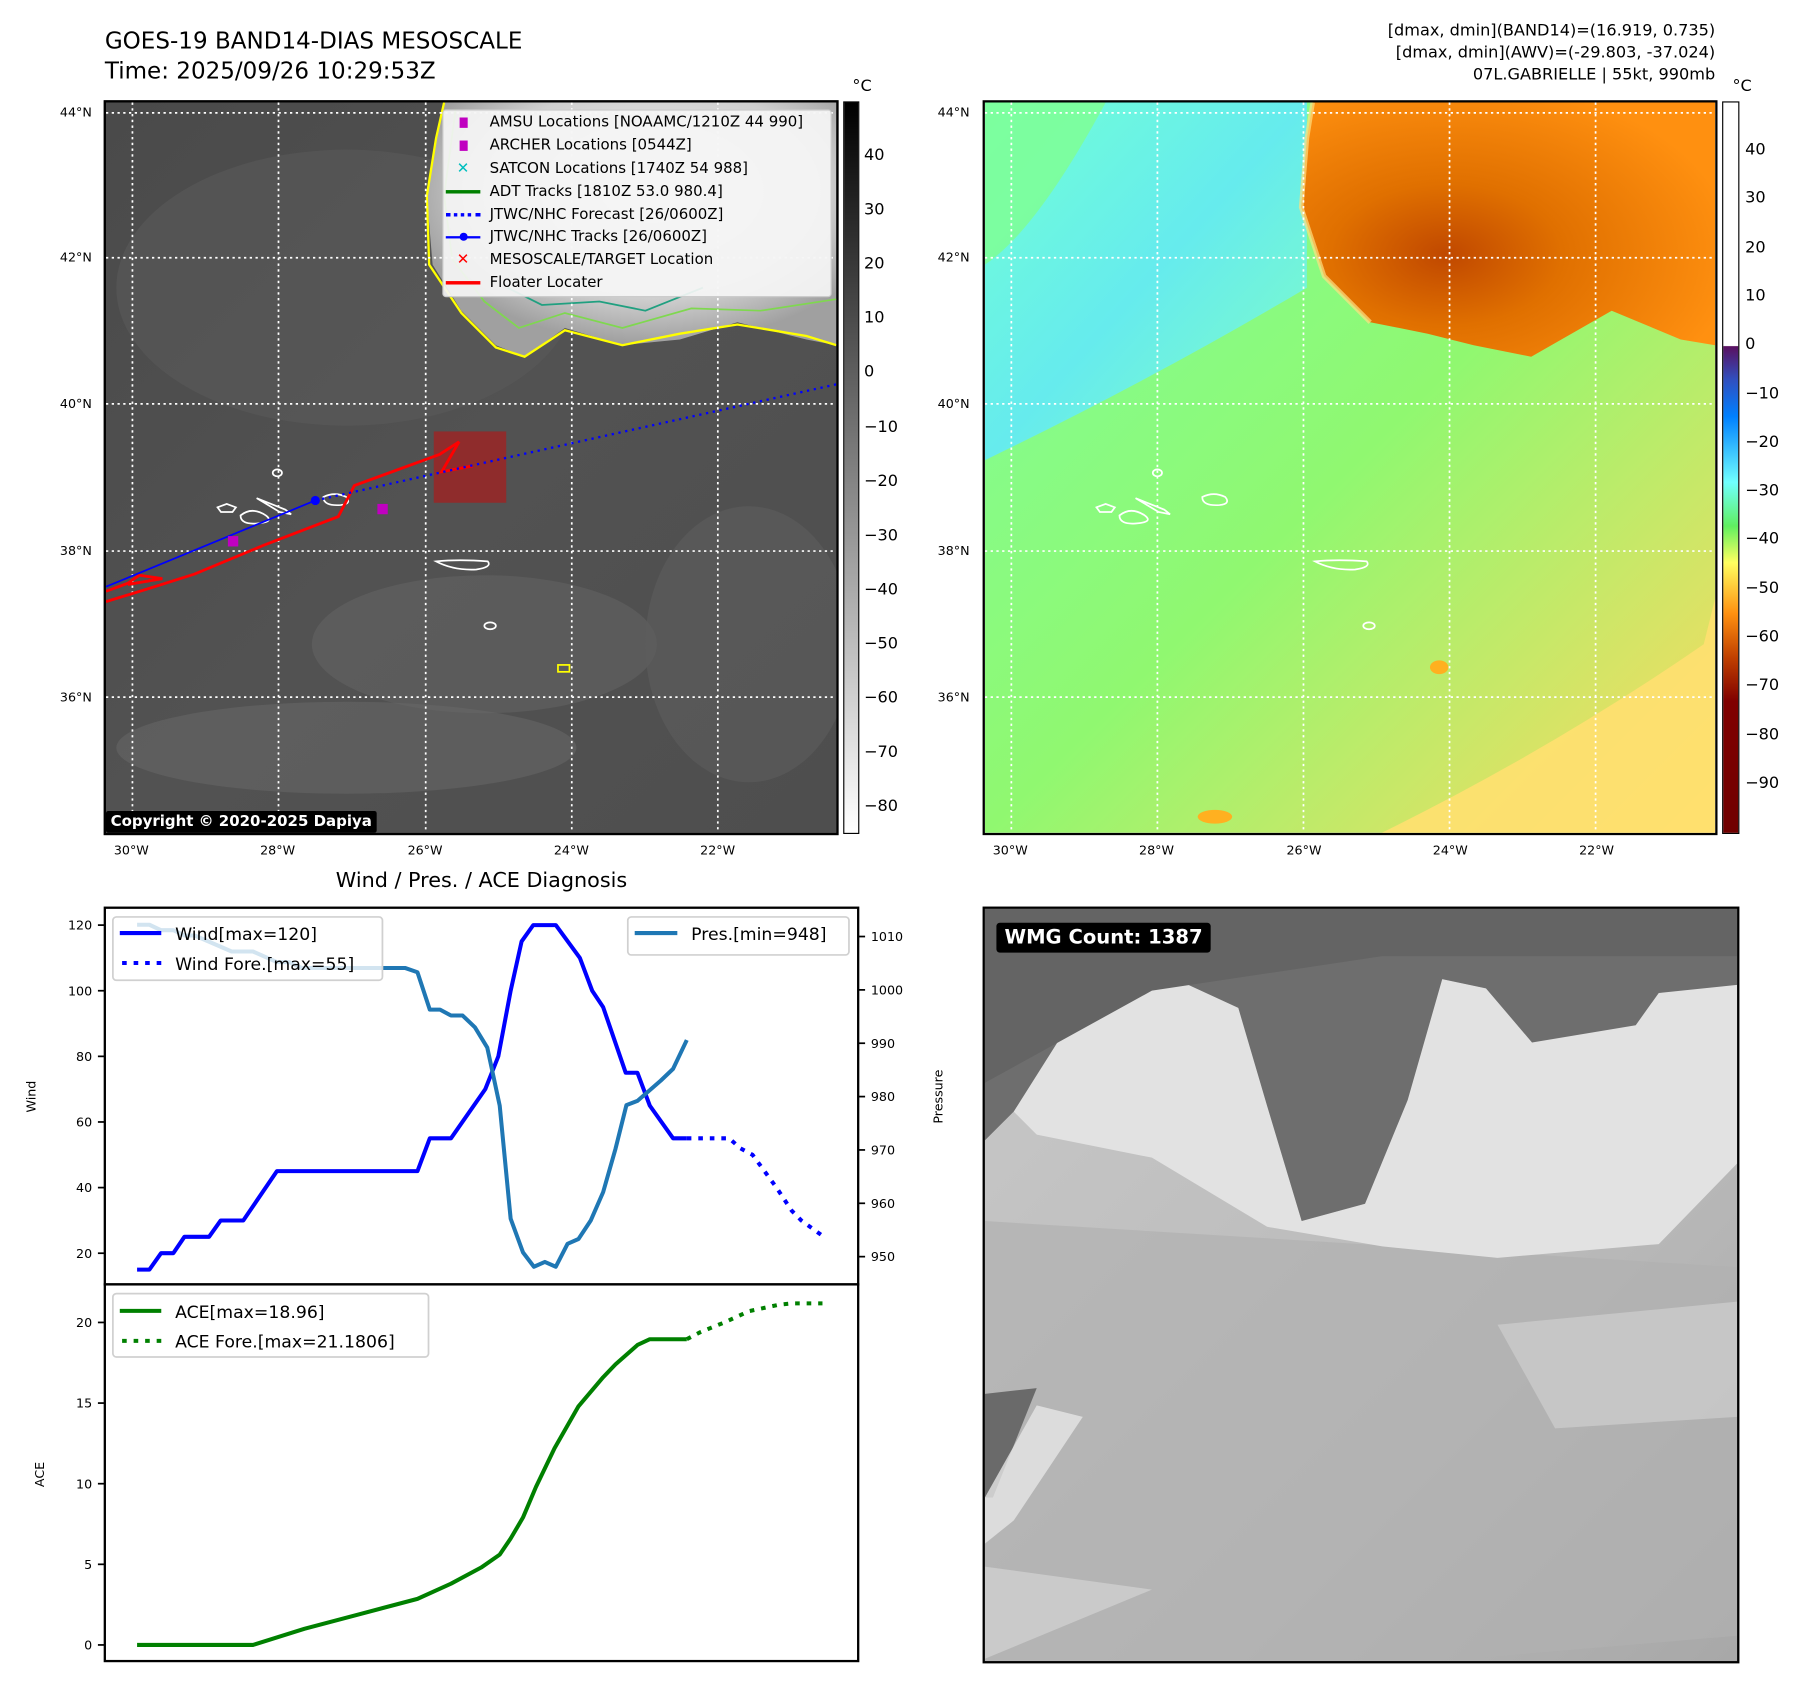 The width and height of the screenshot is (1797, 1690). Describe the element at coordinates (270, 70) in the screenshot. I see `figure-time: Time: 2025/09/26 10:29:53Z` at that location.